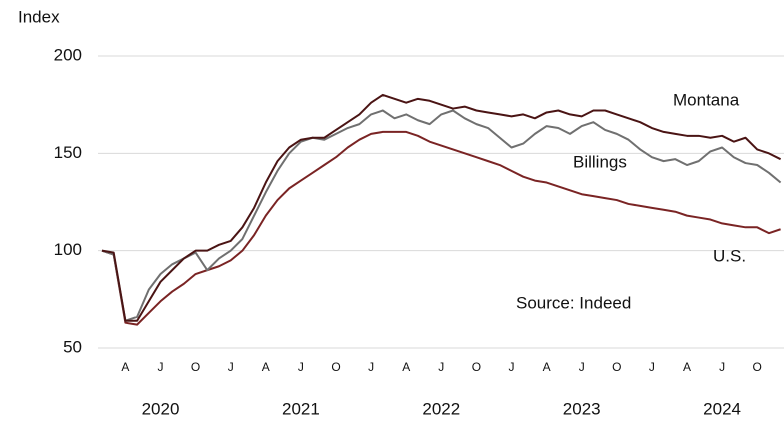  What do you see at coordinates (301, 408) in the screenshot?
I see `year-label: 2021` at bounding box center [301, 408].